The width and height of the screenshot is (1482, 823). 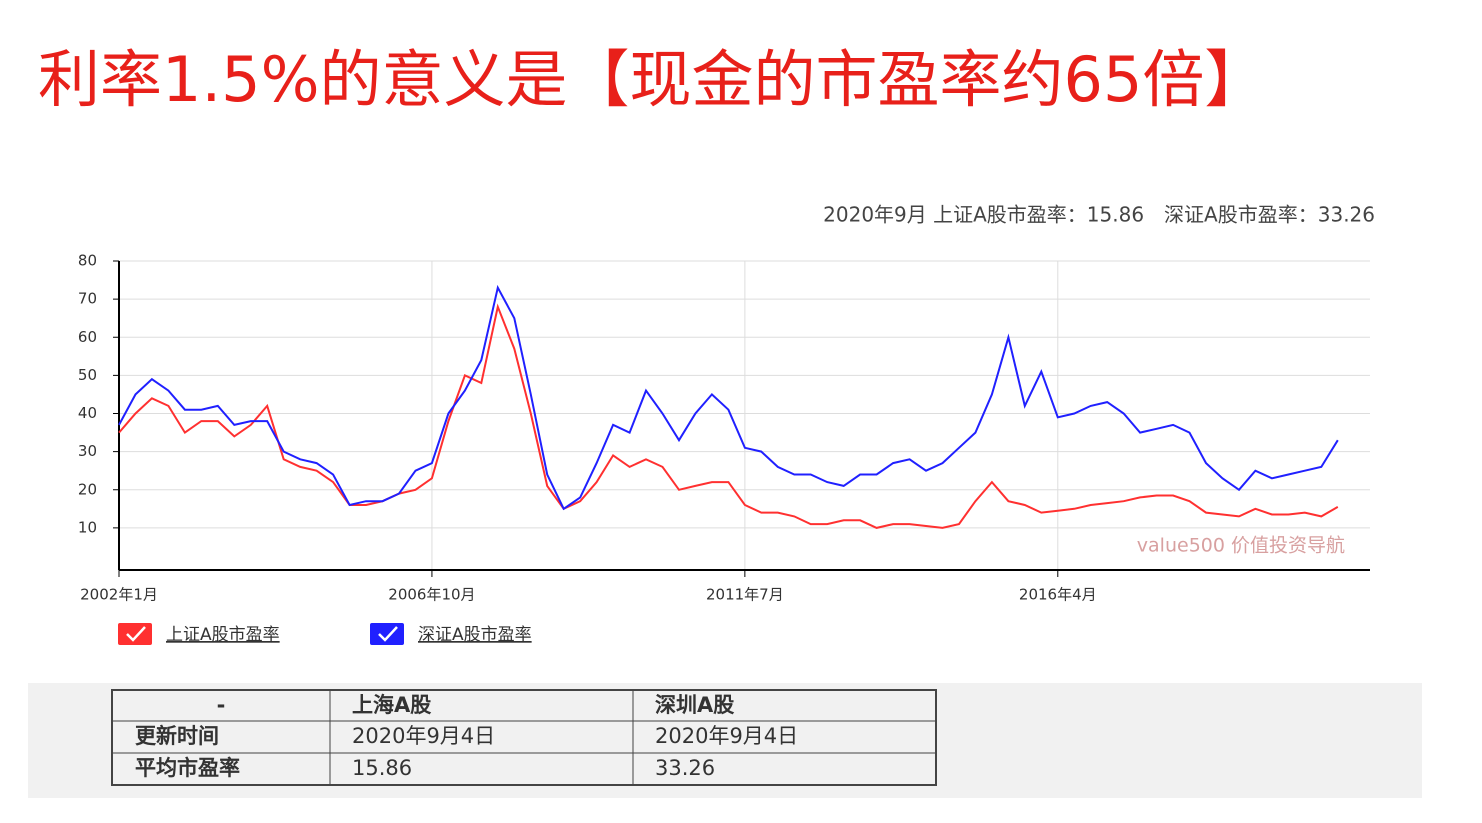 What do you see at coordinates (685, 768) in the screenshot?
I see `table-cell: 33.26` at bounding box center [685, 768].